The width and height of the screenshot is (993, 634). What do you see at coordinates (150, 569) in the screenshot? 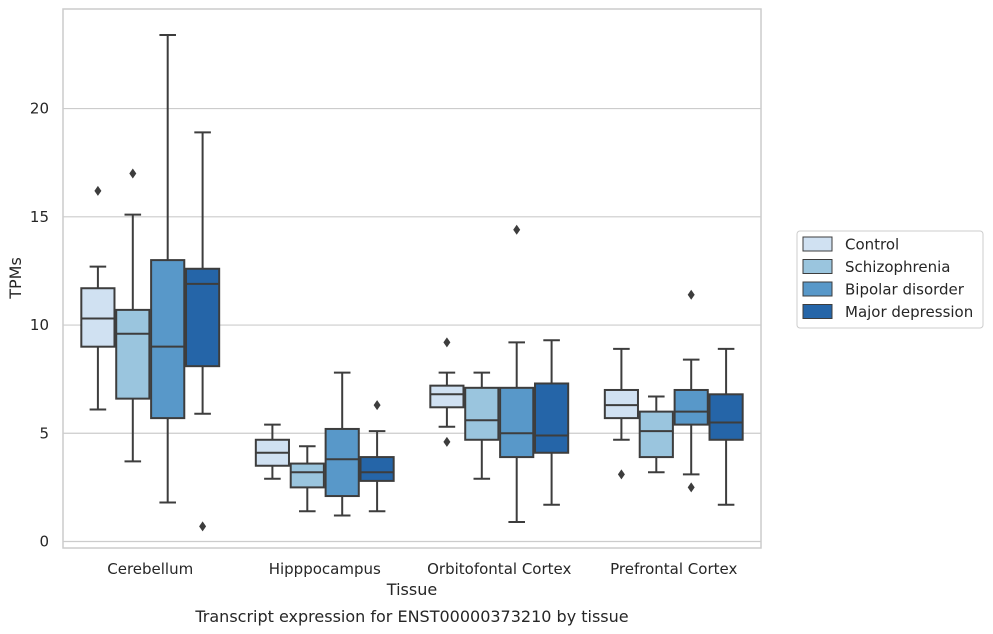
I see `x-tick-label: Cerebellum` at bounding box center [150, 569].